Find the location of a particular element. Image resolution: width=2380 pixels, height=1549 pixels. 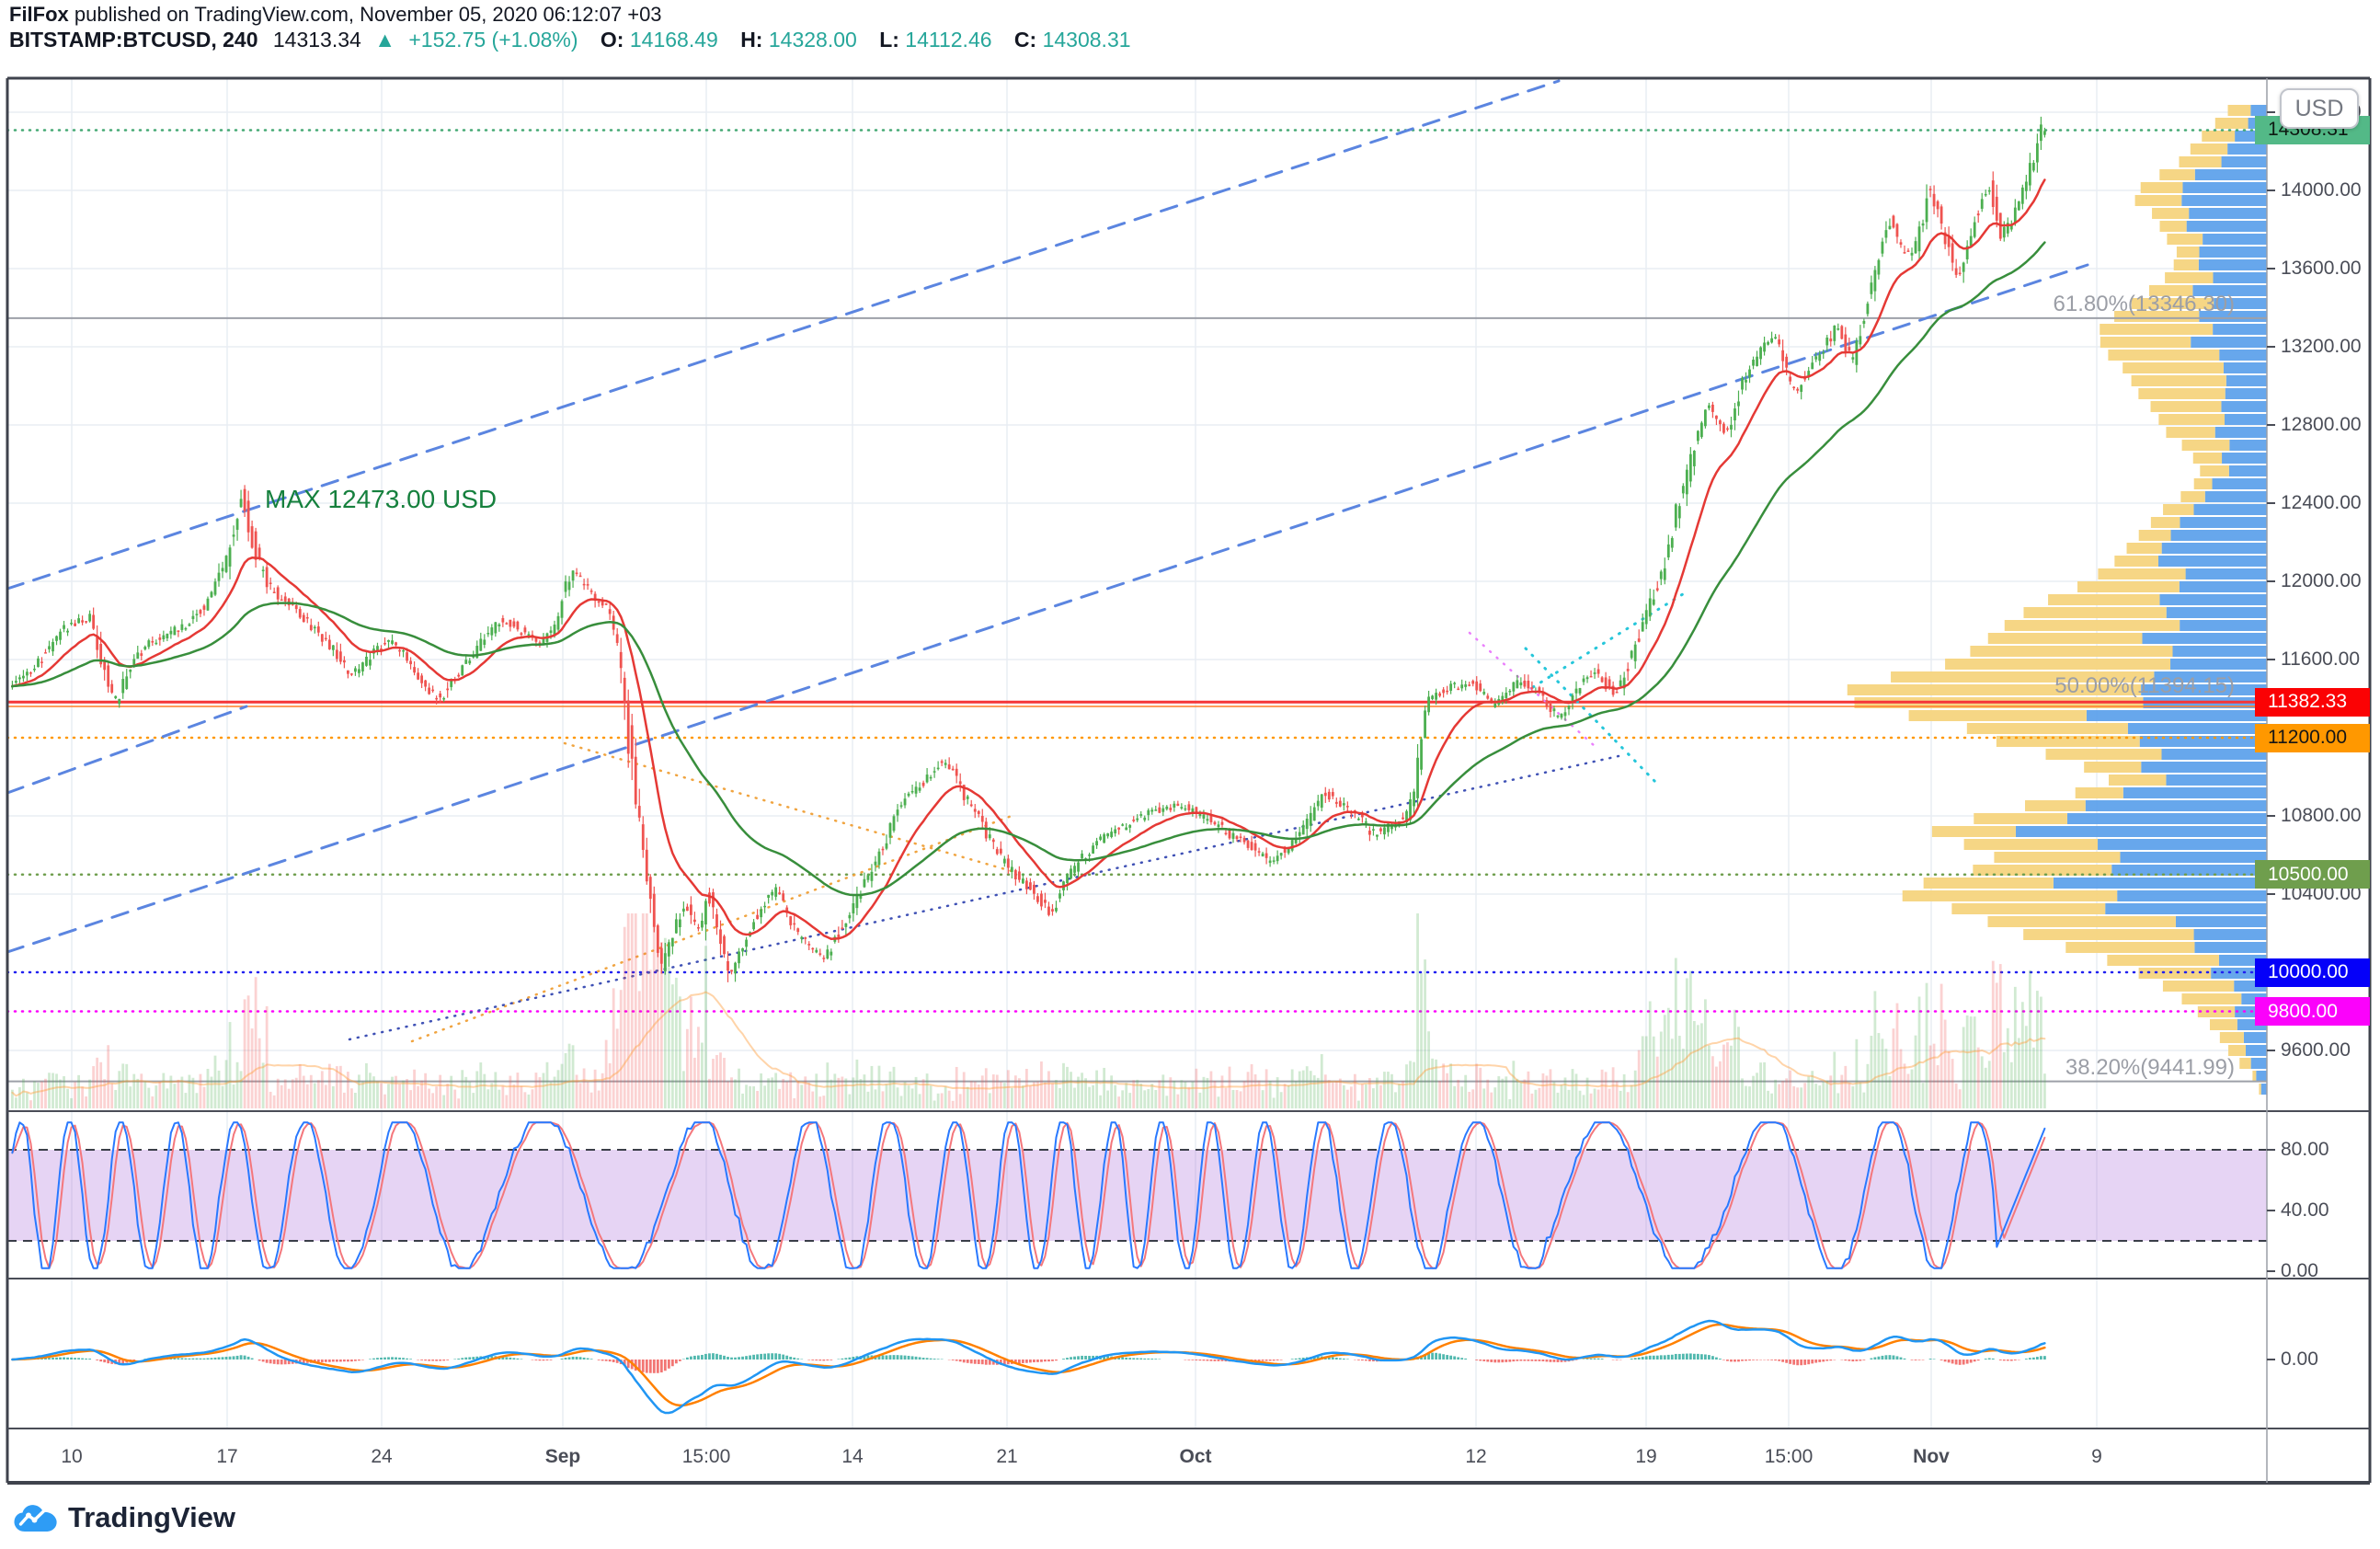

price-axis-tag: 9800.00 is located at coordinates (2312, 1012).